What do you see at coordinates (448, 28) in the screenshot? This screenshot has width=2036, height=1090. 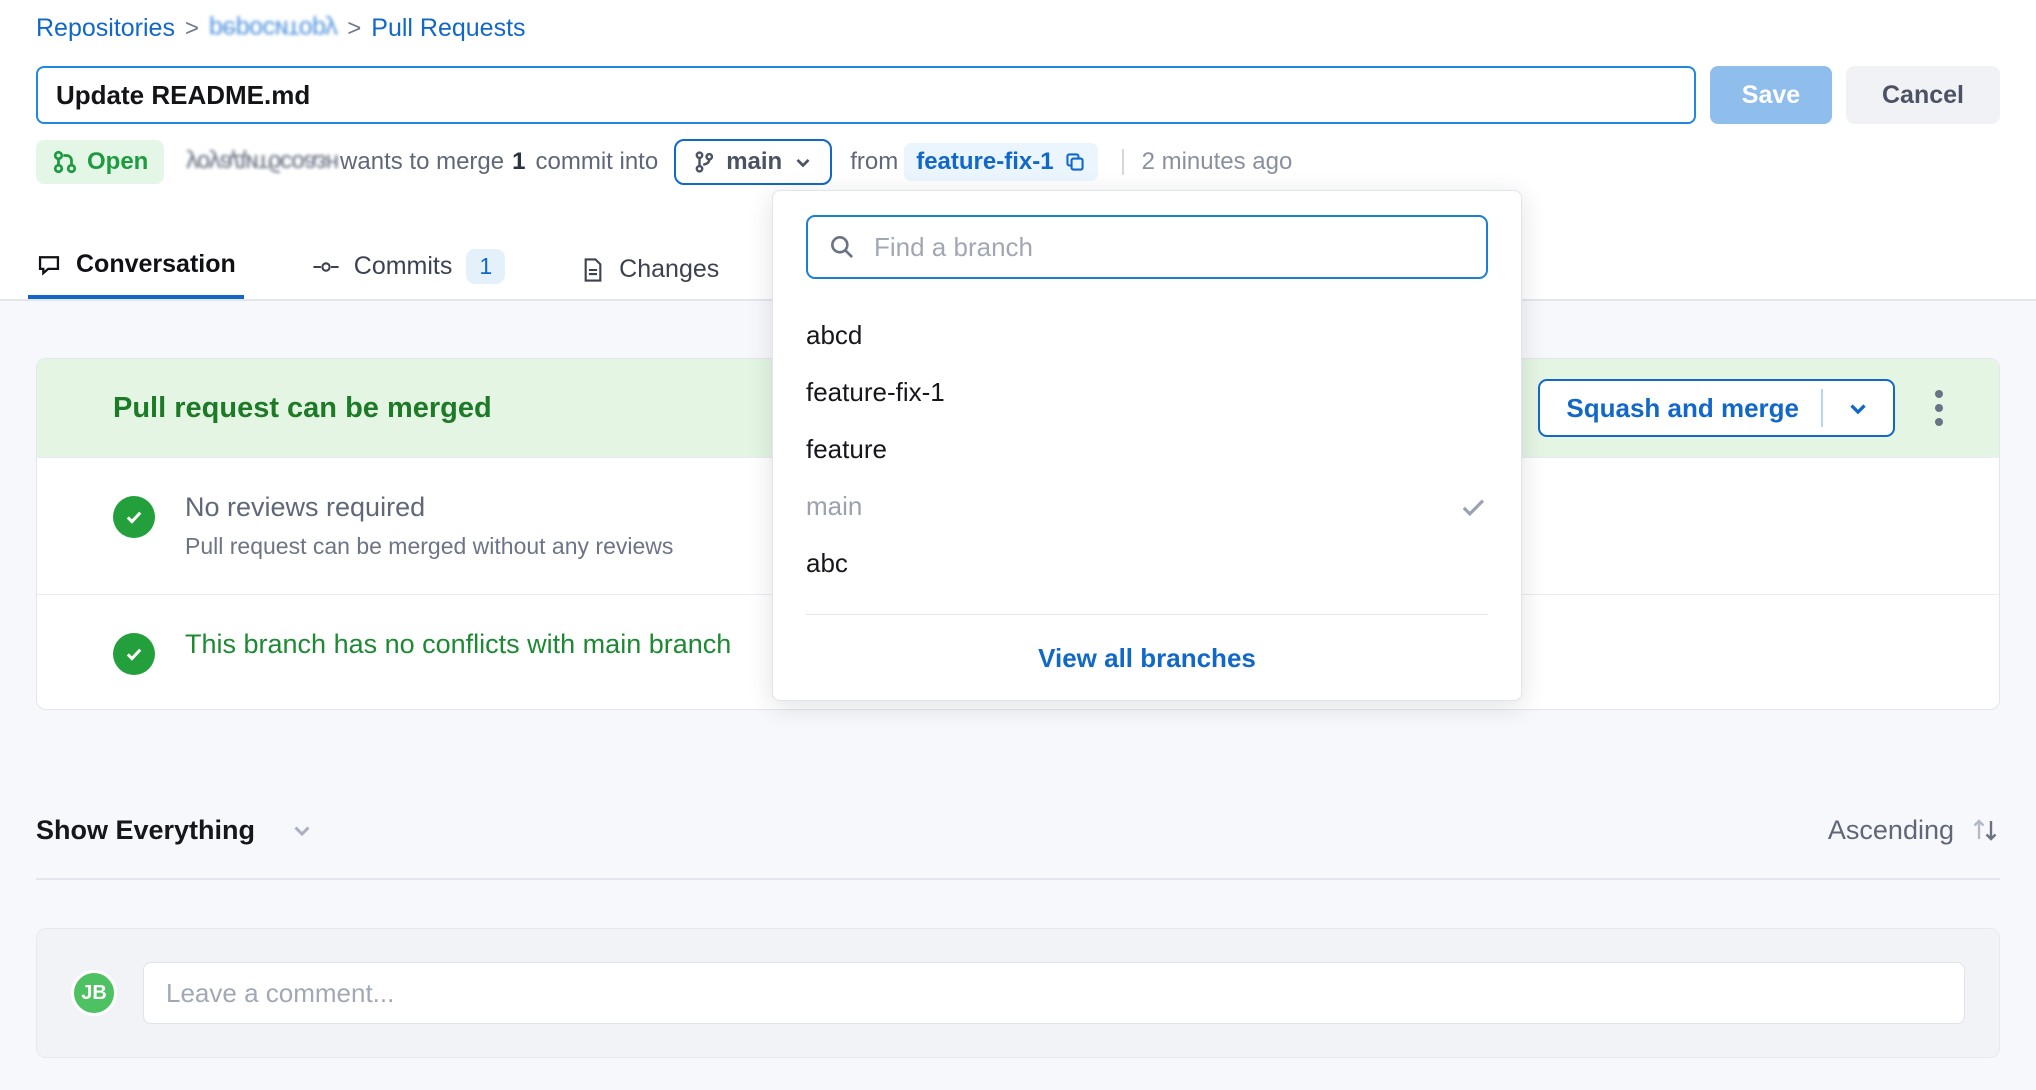 I see `breadcrumb-item-pull-requests: Pull Requests` at bounding box center [448, 28].